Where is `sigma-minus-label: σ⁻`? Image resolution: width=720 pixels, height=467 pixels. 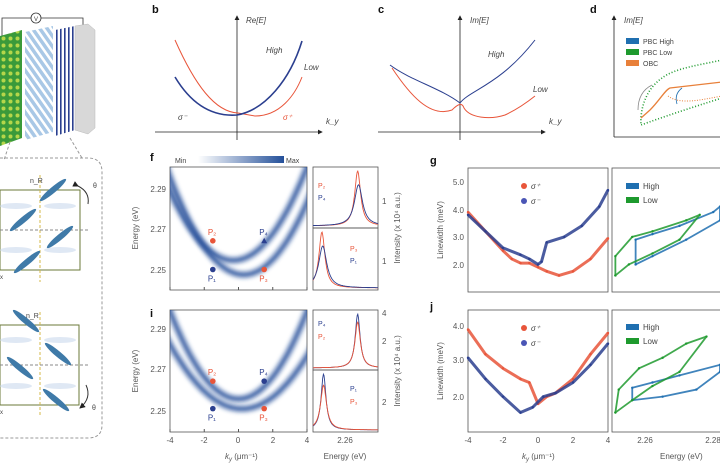 sigma-minus-label: σ⁻ is located at coordinates (183, 117).